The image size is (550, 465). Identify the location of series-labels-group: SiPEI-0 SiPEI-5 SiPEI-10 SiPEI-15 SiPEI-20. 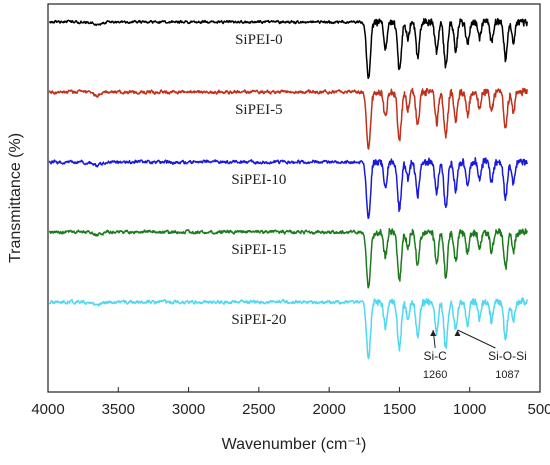
(258, 180).